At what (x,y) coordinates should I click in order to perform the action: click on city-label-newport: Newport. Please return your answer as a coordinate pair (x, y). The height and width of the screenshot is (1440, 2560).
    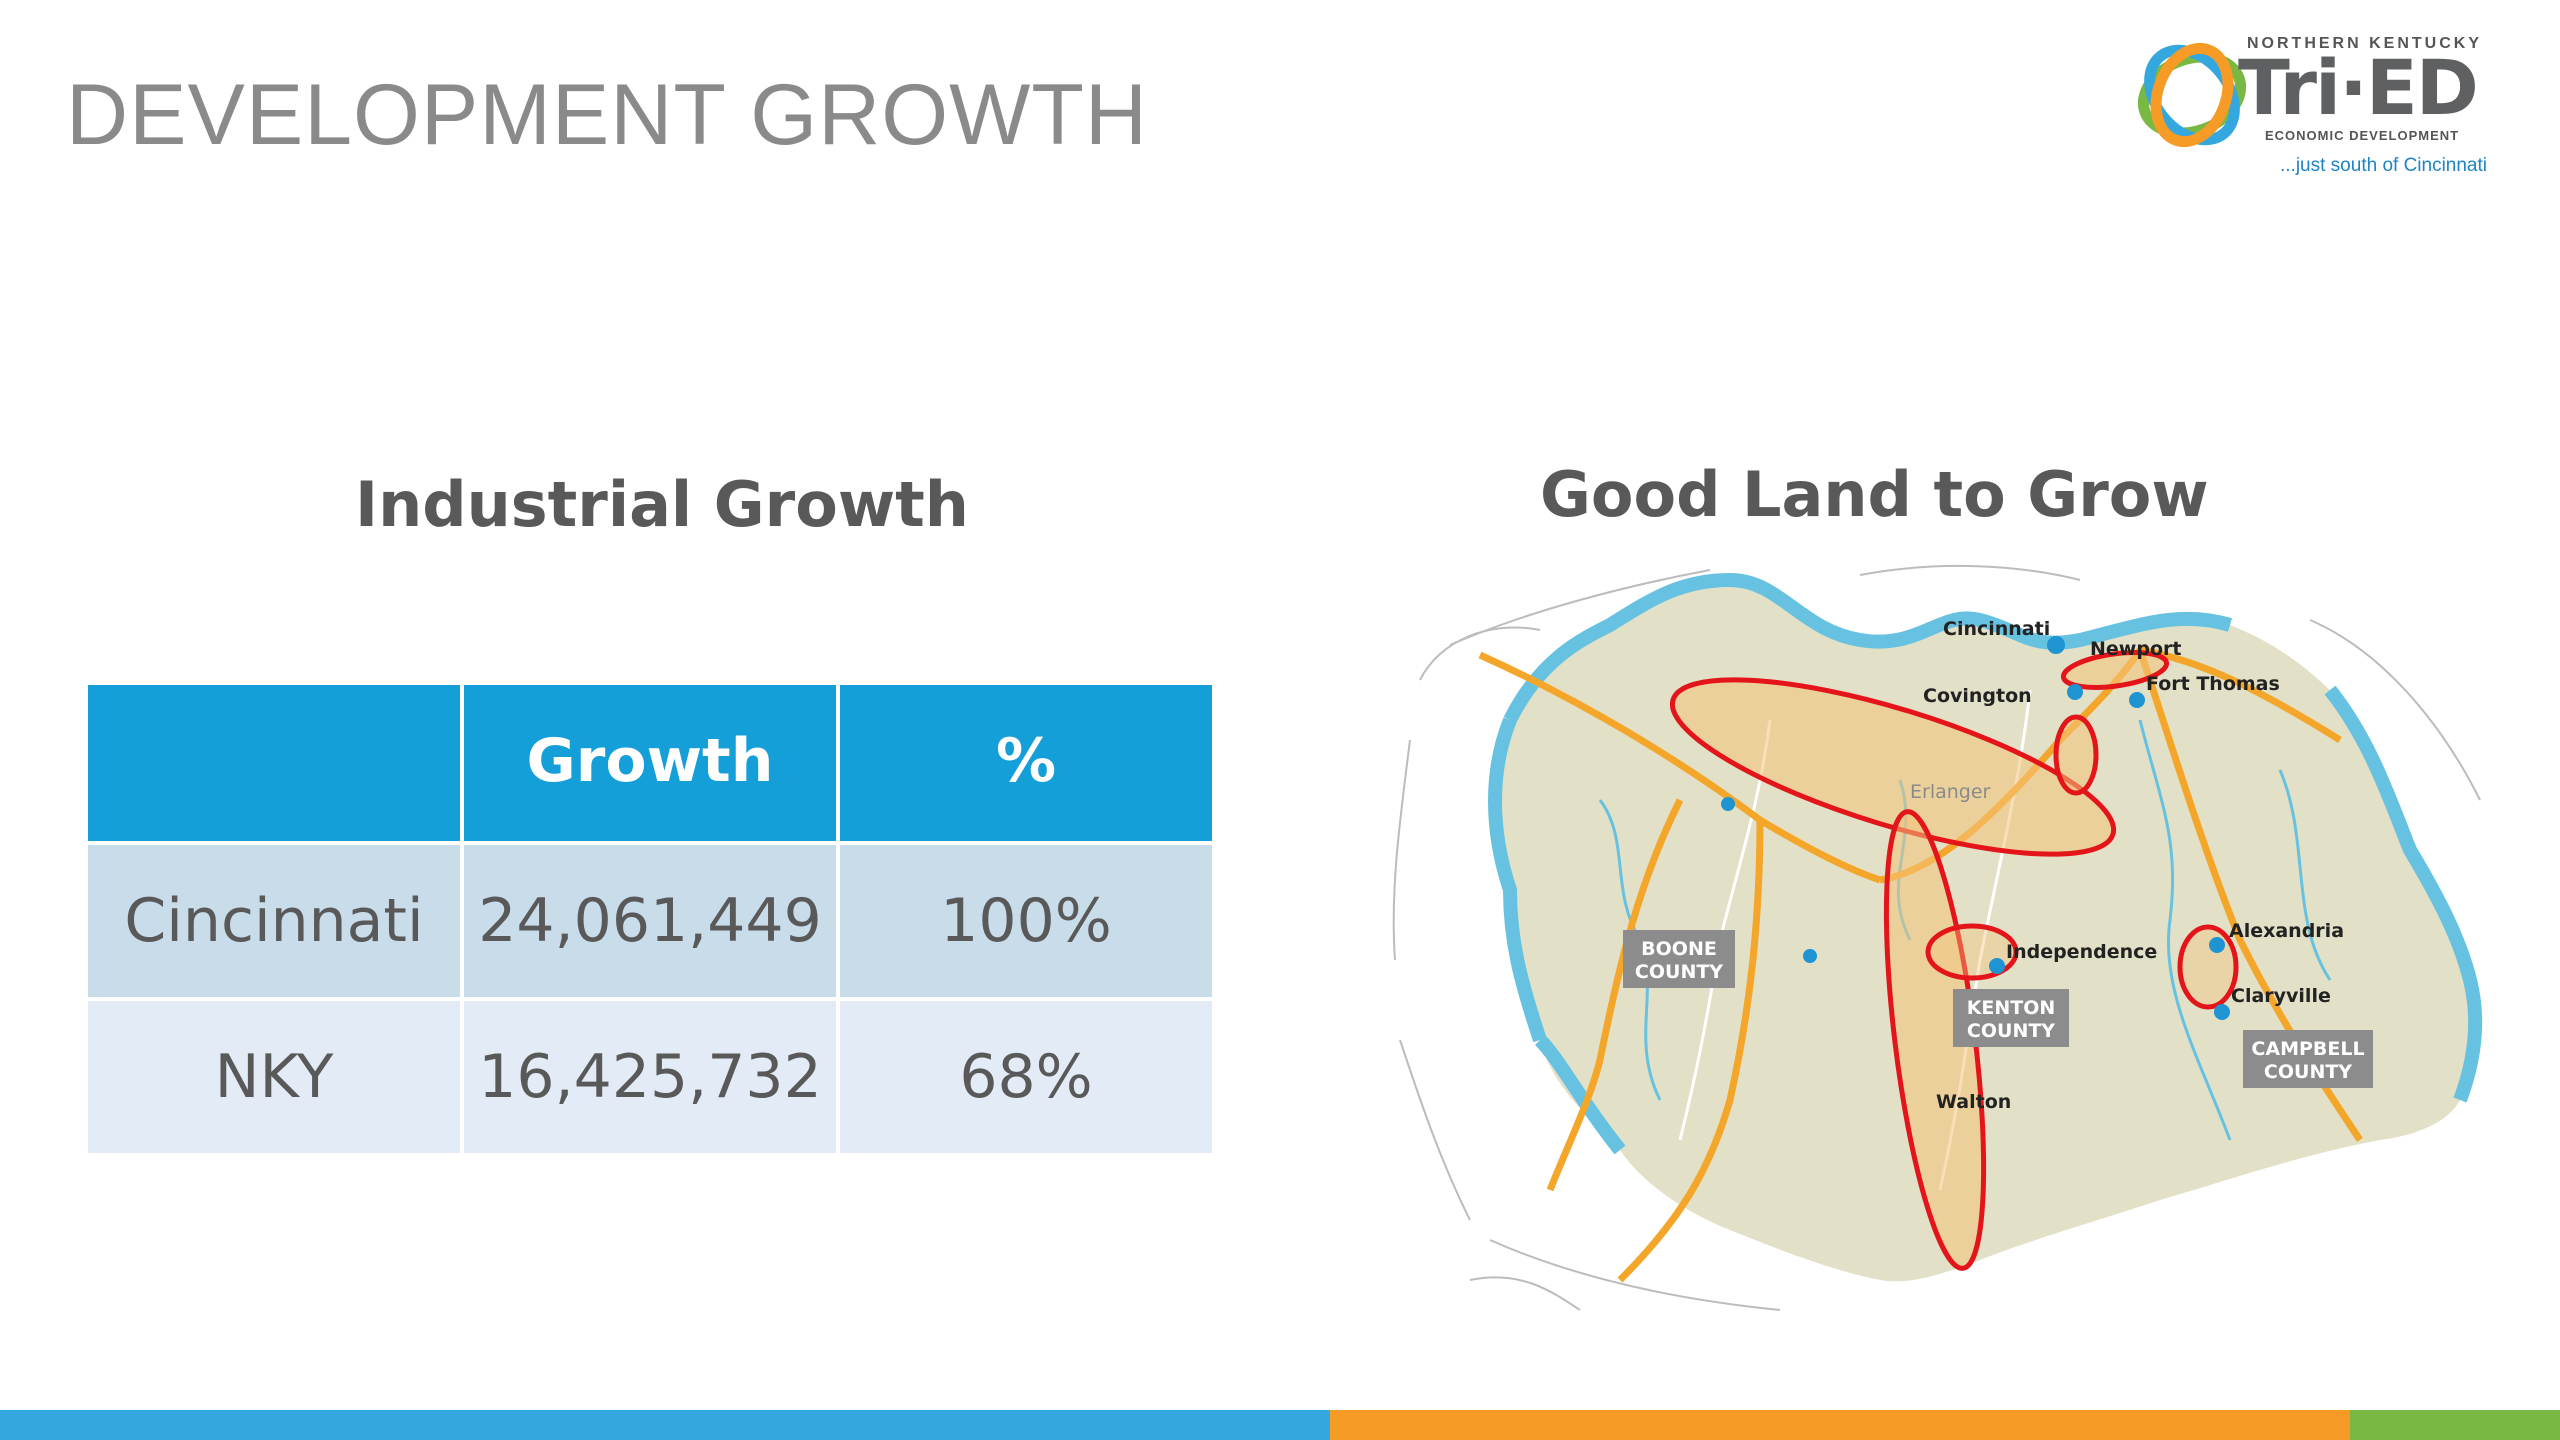
    Looking at the image, I should click on (2135, 649).